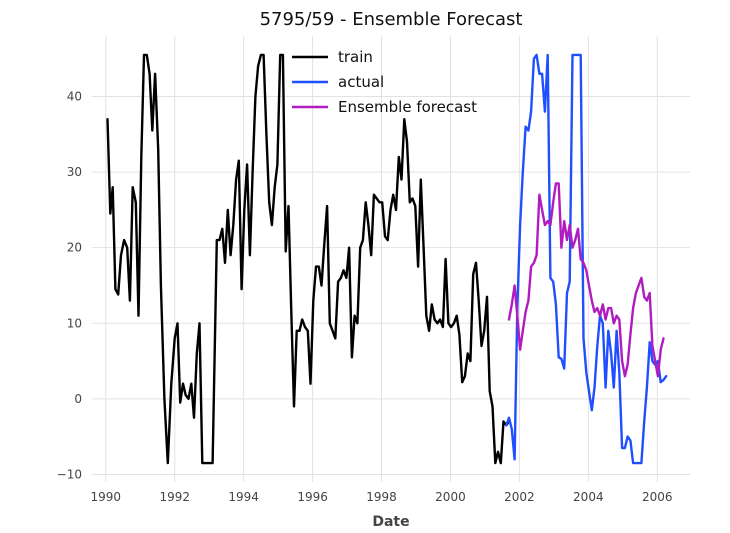  I want to click on legend-label: actual, so click(361, 82).